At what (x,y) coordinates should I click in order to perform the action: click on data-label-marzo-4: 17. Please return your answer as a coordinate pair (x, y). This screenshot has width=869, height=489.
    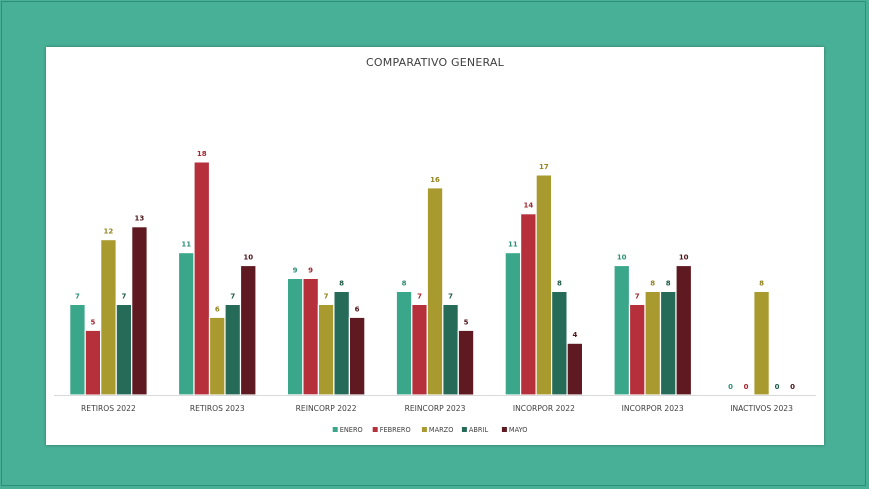
    Looking at the image, I should click on (544, 167).